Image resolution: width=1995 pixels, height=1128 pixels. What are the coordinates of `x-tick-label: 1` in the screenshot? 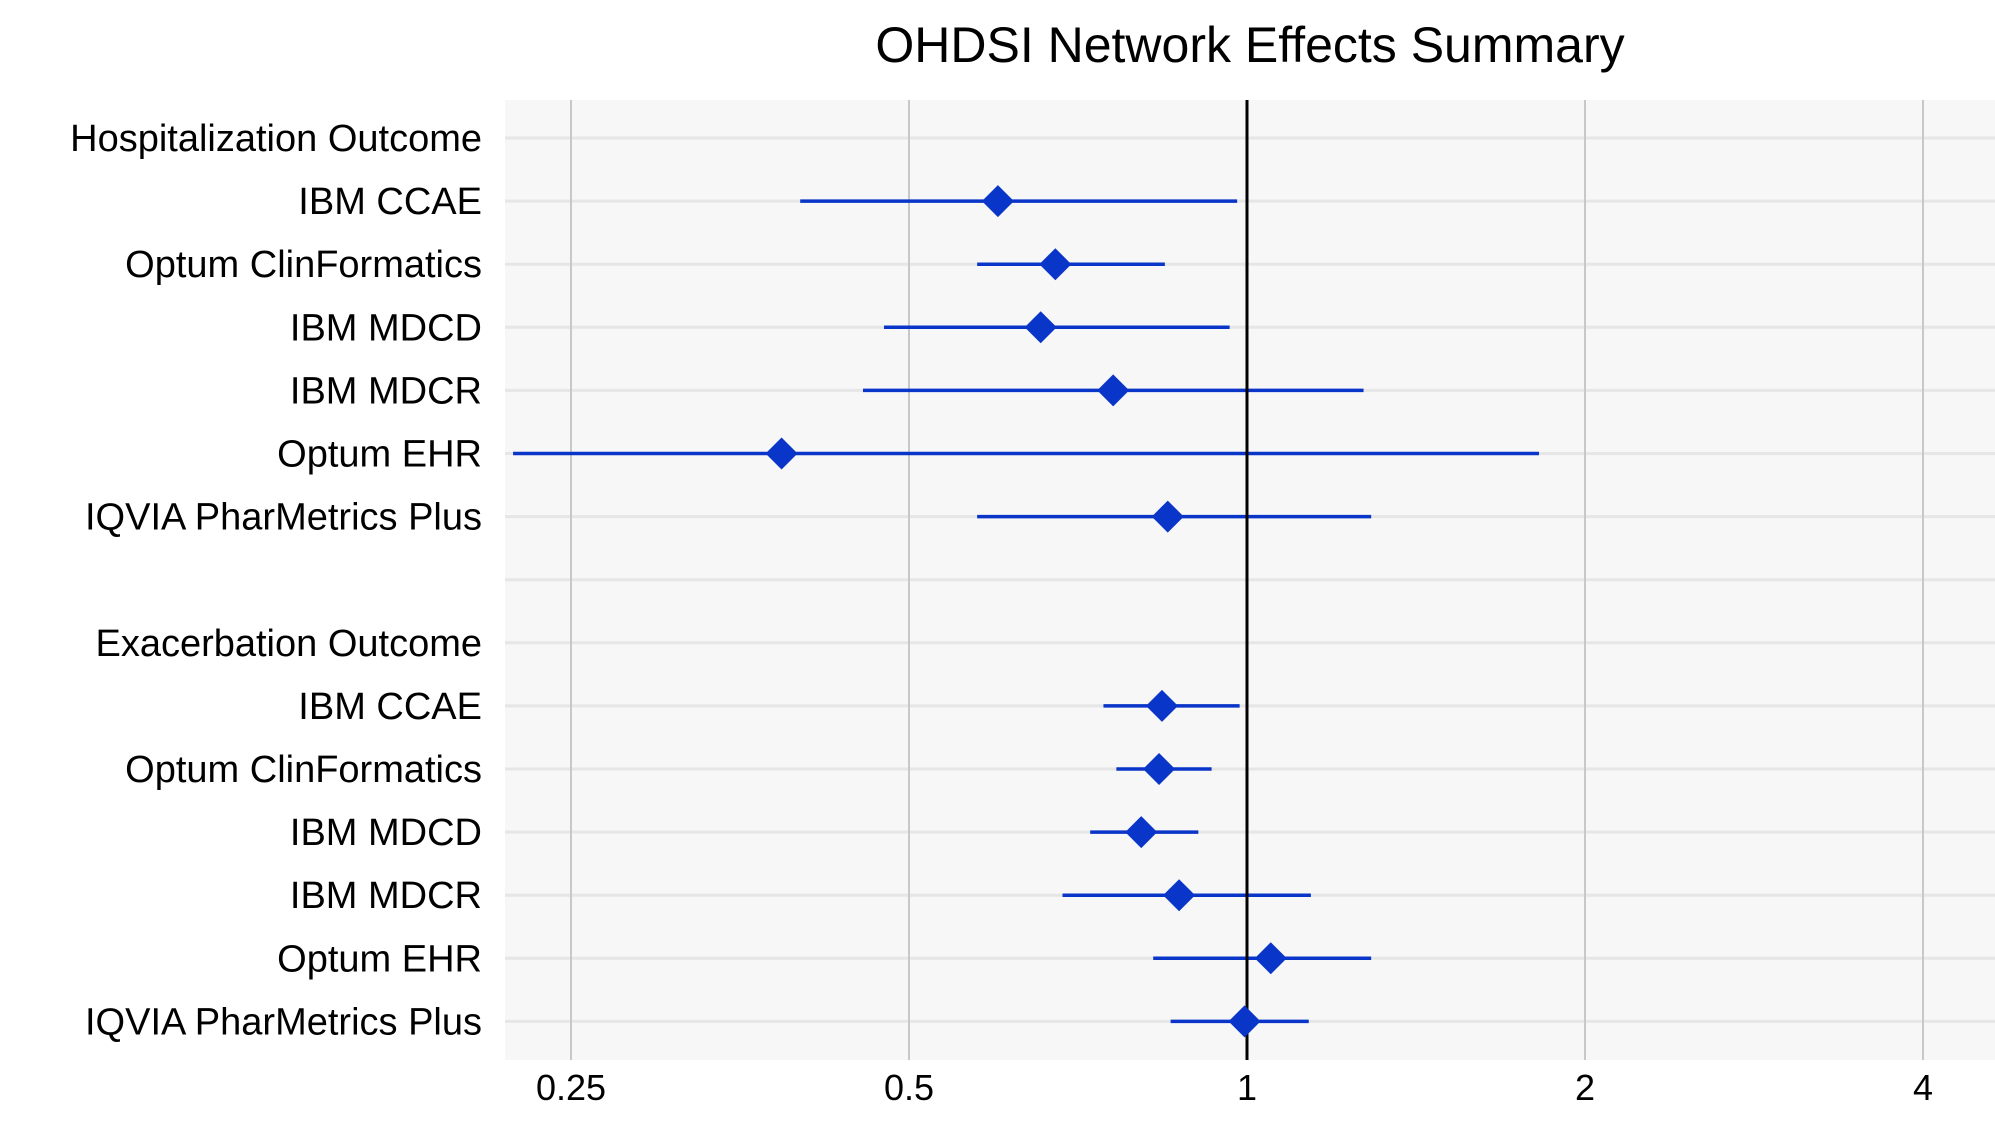 It's located at (1247, 1087).